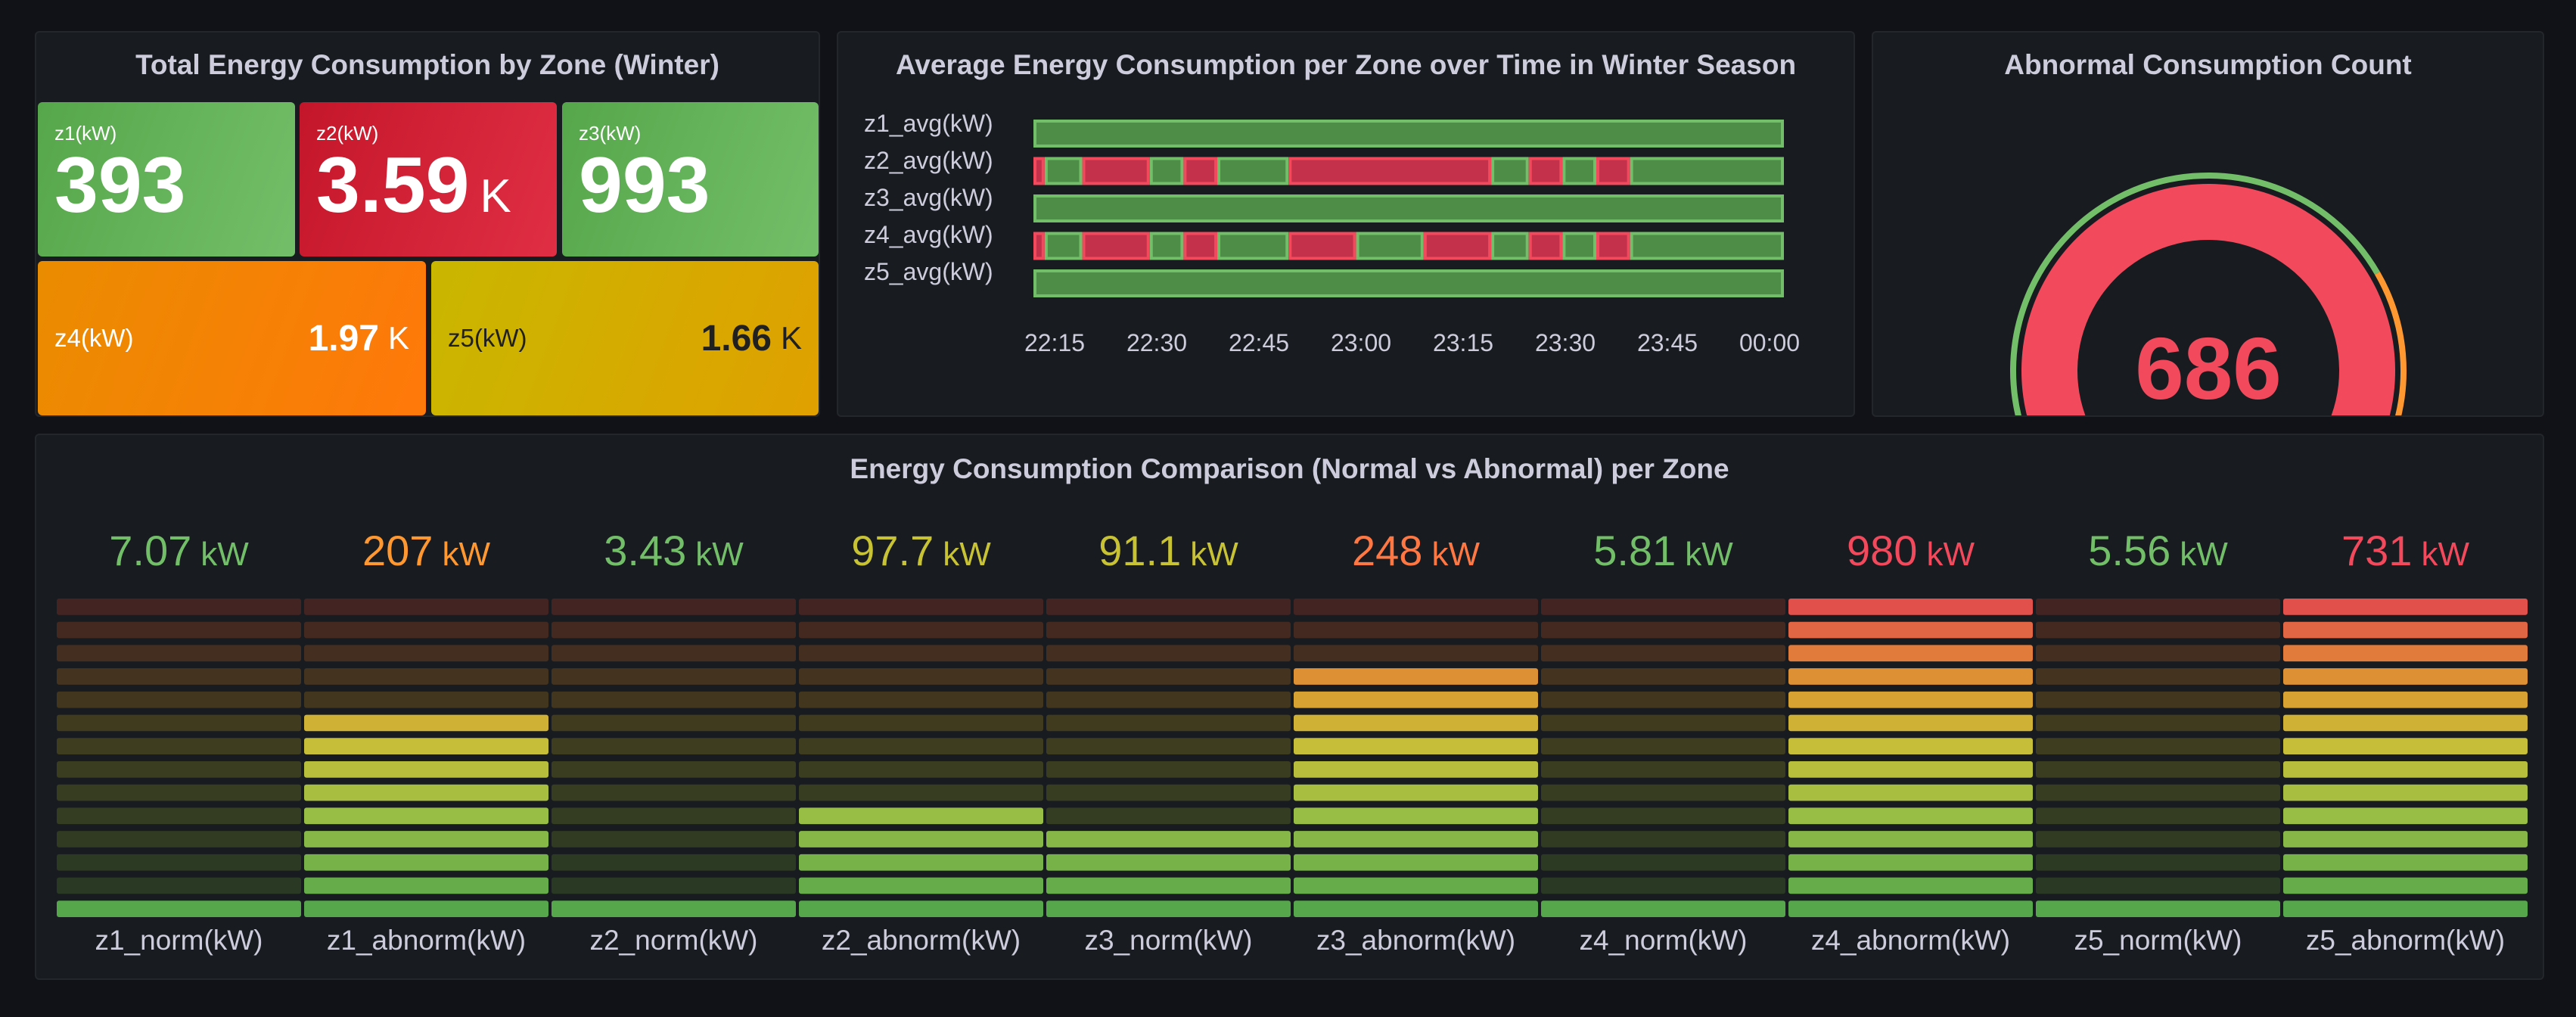 The width and height of the screenshot is (2576, 1017). I want to click on tile-z2: z2(kW) 3.59 K, so click(428, 179).